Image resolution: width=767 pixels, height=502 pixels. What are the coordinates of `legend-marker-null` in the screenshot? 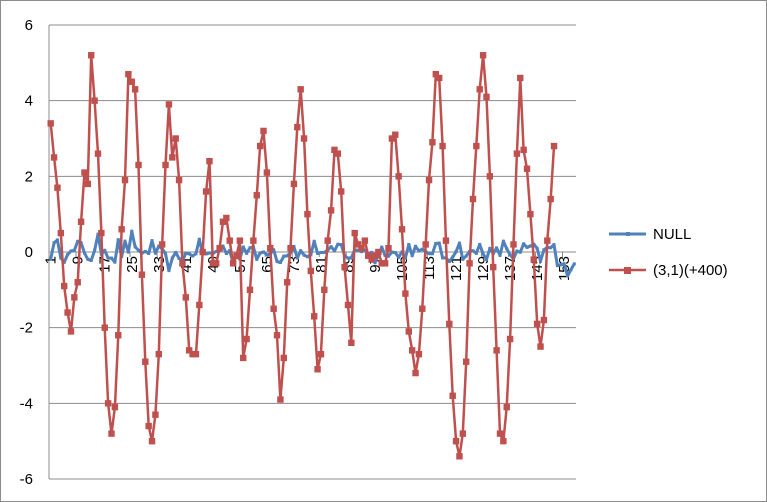 It's located at (628, 234).